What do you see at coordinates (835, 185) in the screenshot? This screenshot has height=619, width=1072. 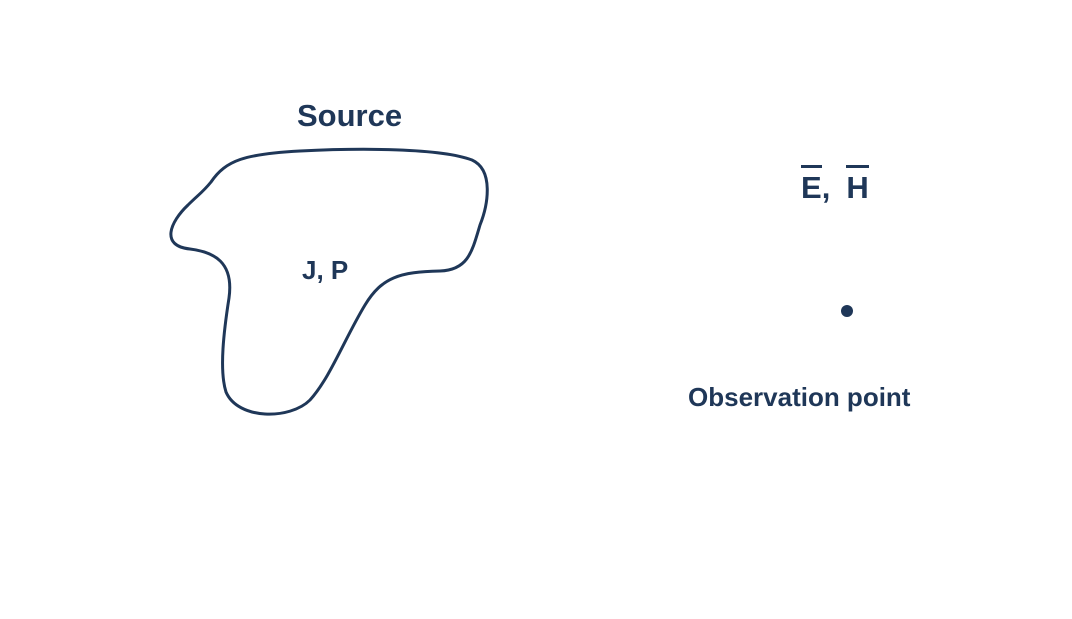 I see `field-vectors-label: E, H` at bounding box center [835, 185].